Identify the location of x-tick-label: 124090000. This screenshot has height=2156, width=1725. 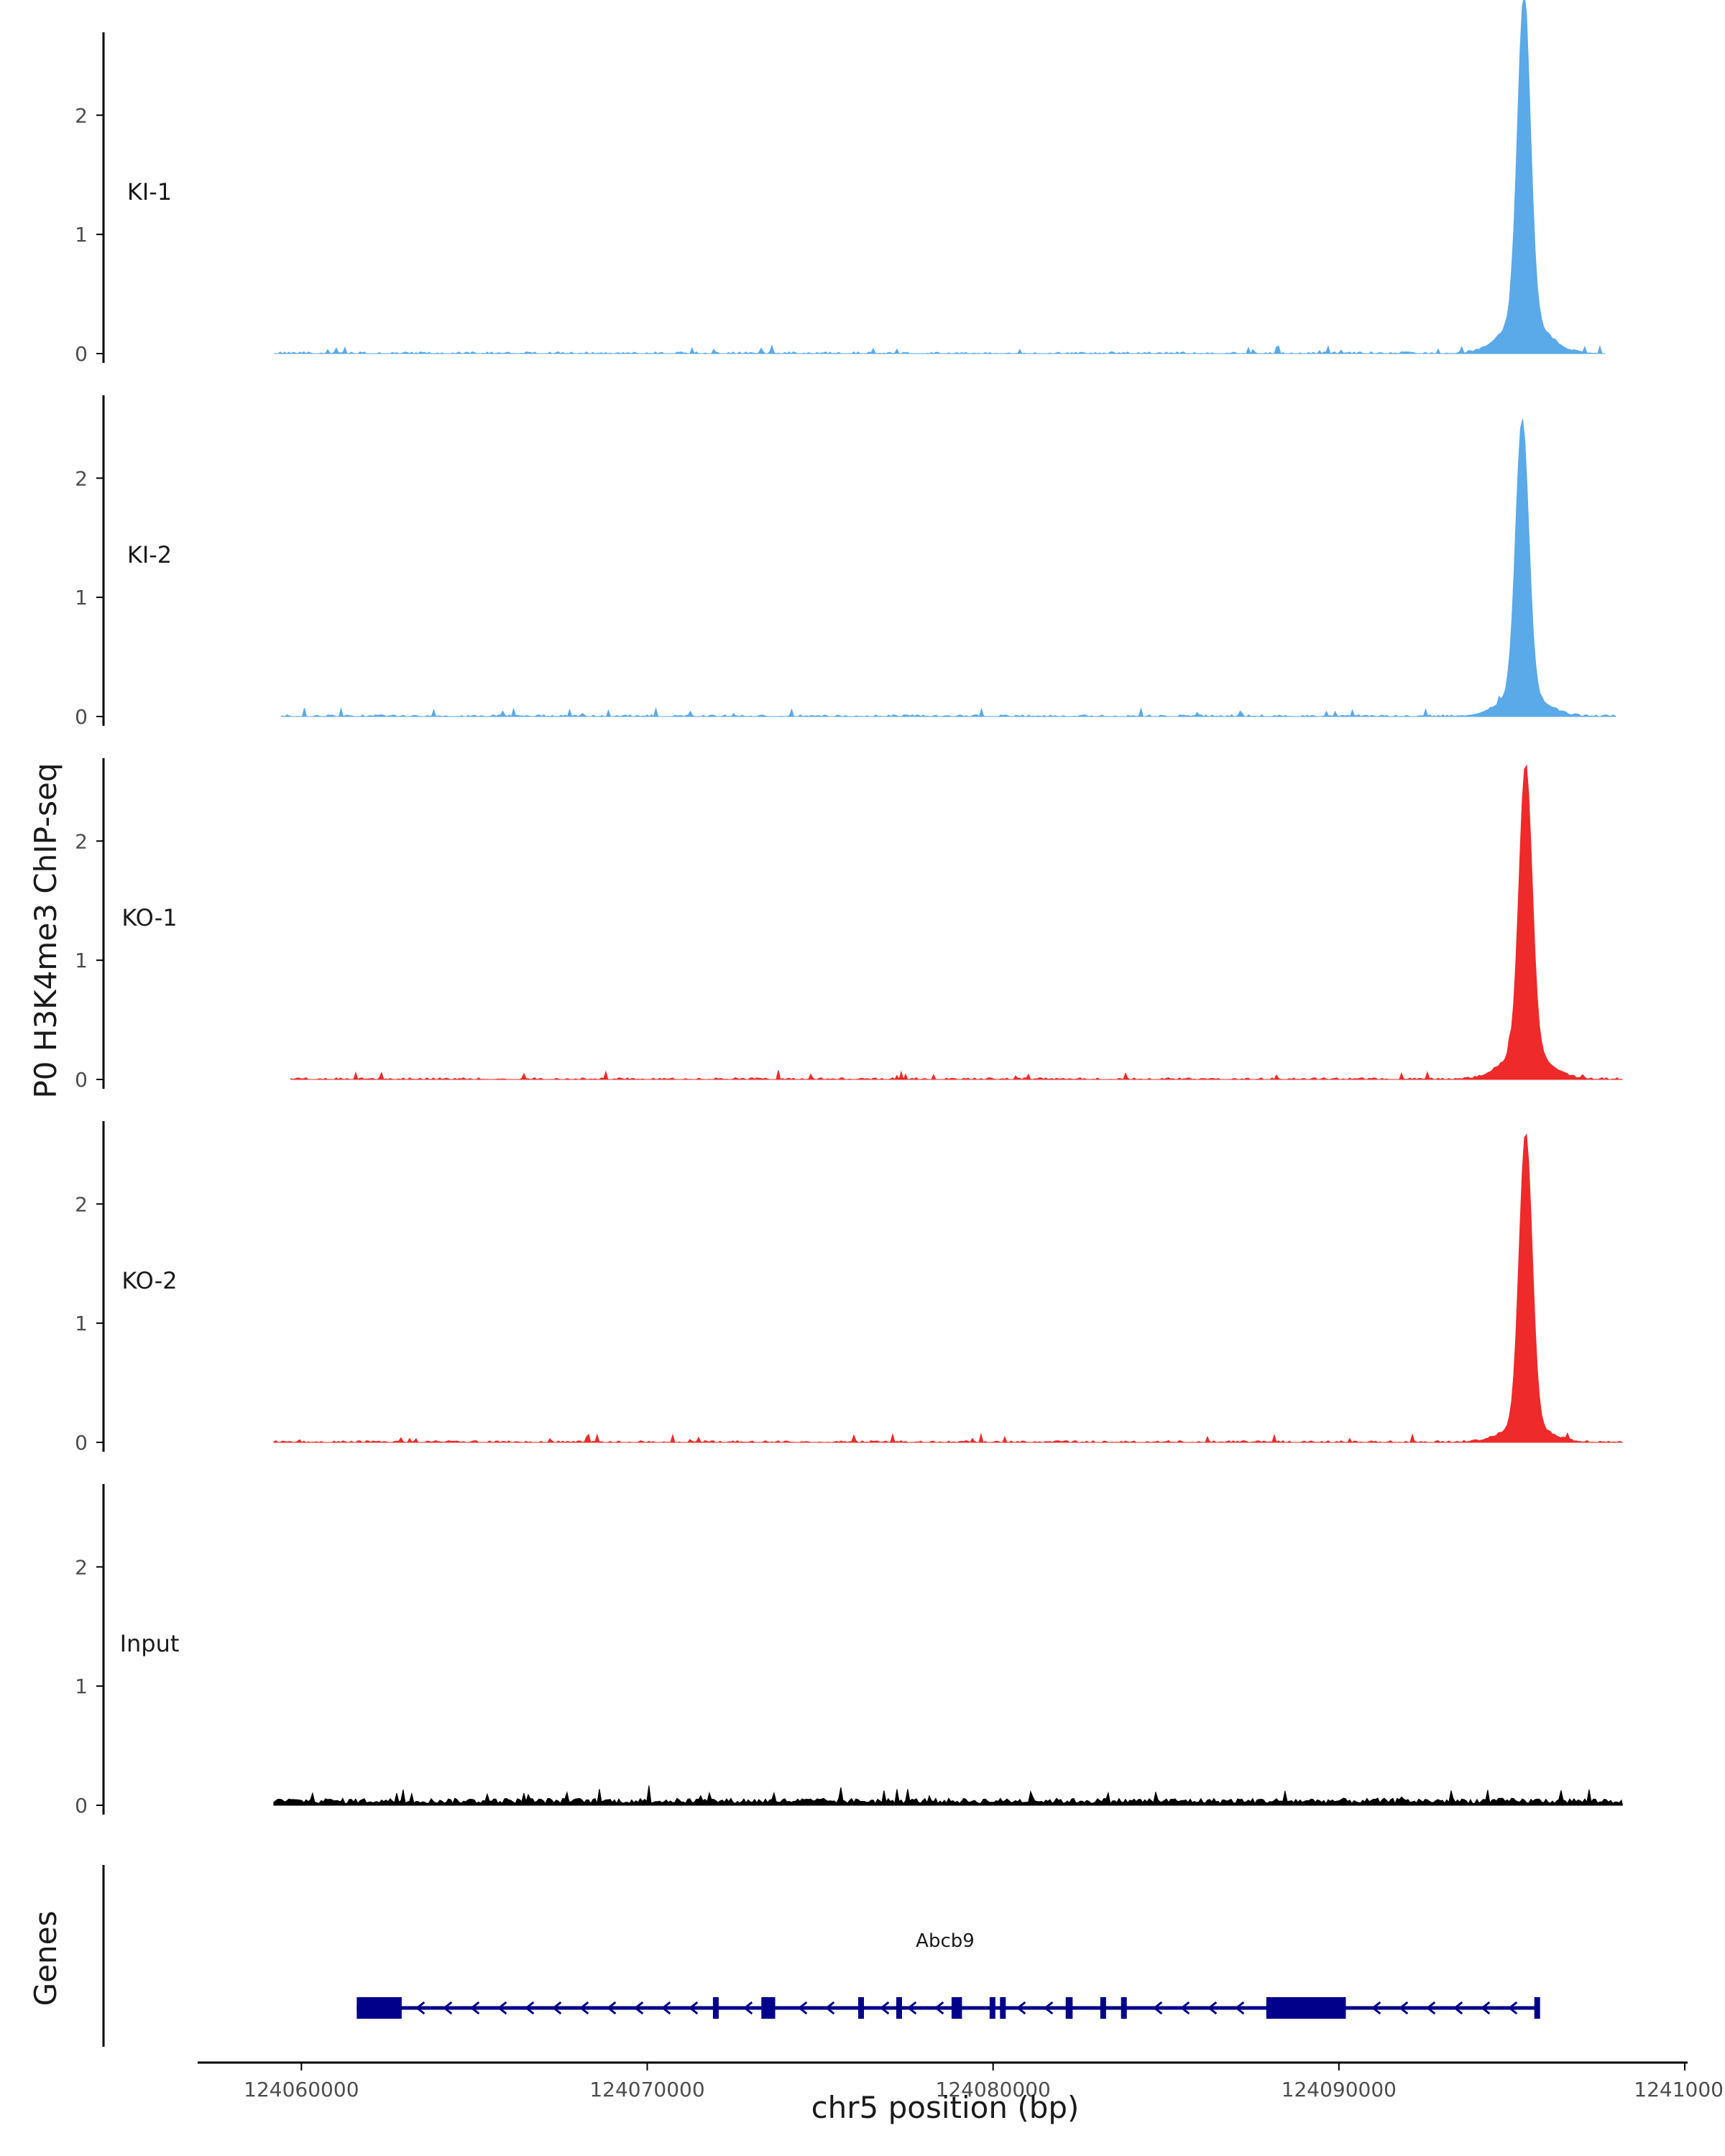
(1339, 2089).